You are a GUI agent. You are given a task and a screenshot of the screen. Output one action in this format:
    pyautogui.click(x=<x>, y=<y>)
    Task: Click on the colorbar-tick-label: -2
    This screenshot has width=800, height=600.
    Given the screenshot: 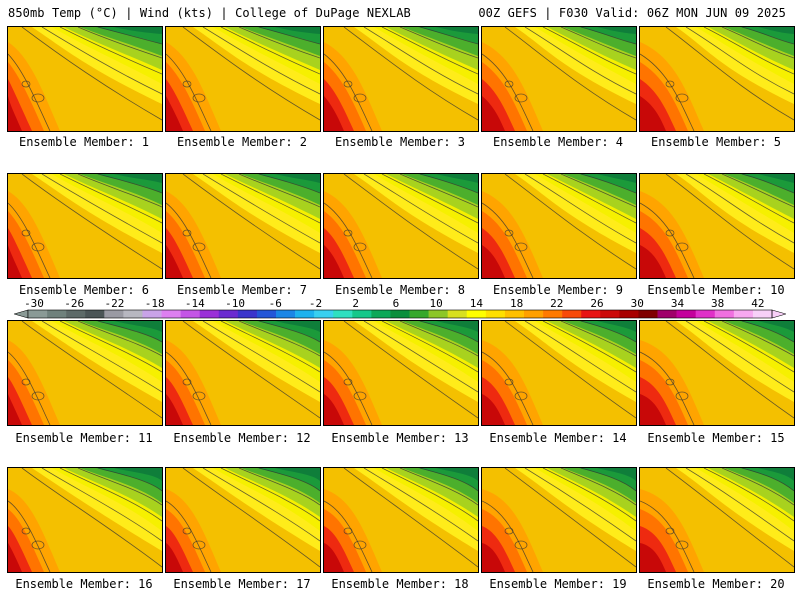 What is the action you would take?
    pyautogui.click(x=315, y=303)
    